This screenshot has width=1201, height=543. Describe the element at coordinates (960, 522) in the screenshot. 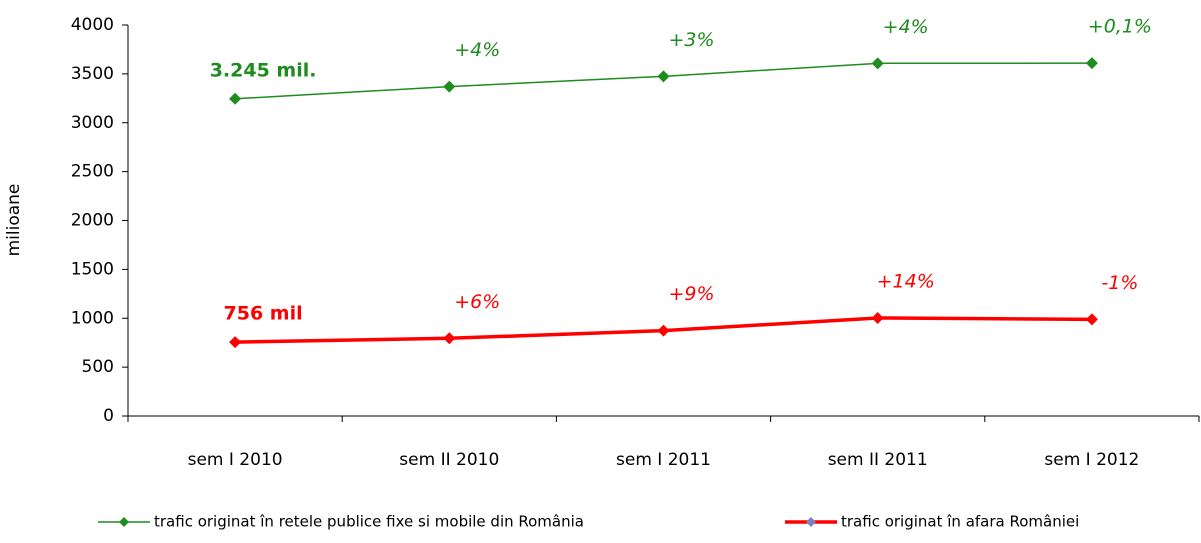

I see `legend-label: trafic originat în afara României` at that location.